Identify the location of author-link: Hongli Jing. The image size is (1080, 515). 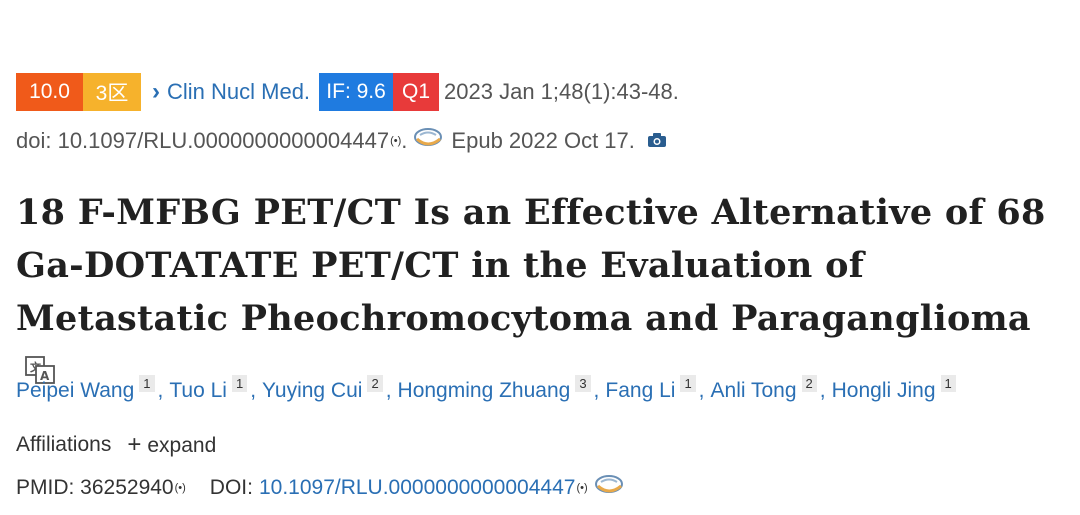
(883, 390).